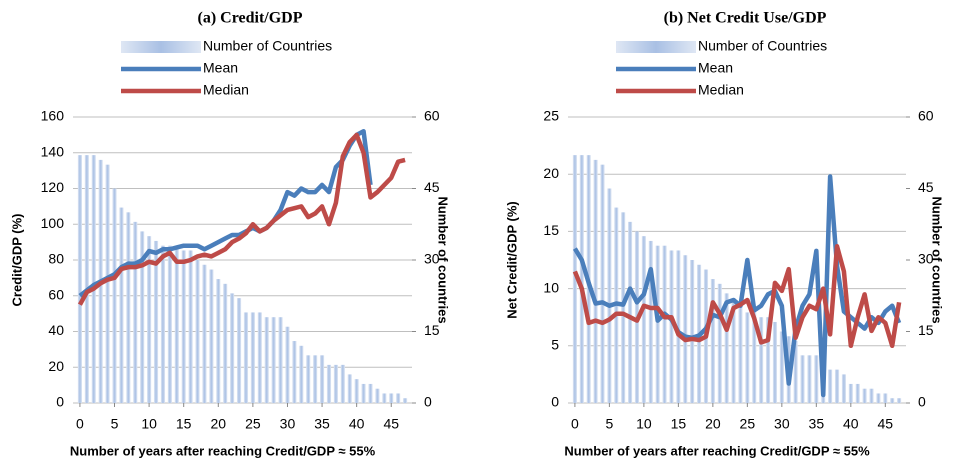 The image size is (967, 470). What do you see at coordinates (56, 294) in the screenshot?
I see `y-tick-label: 60` at bounding box center [56, 294].